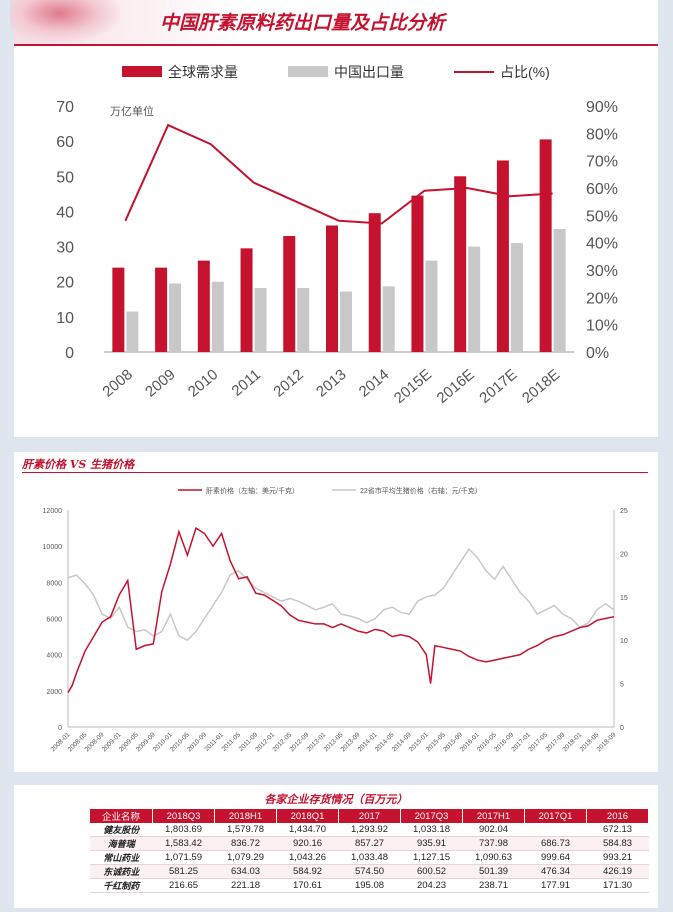  I want to click on y-tick-label: 40, so click(65, 212).